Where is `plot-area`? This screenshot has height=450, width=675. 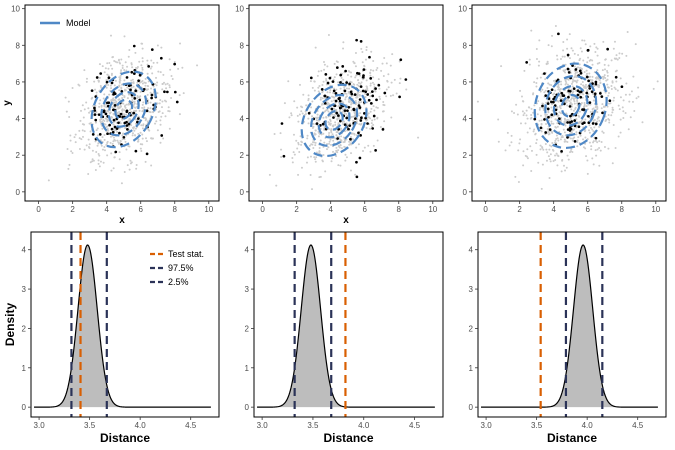
plot-area is located at coordinates (346, 324).